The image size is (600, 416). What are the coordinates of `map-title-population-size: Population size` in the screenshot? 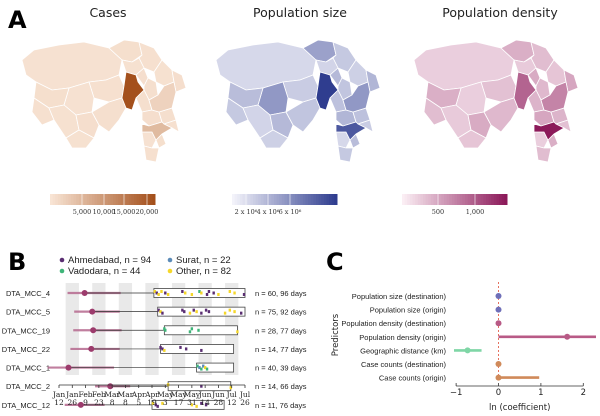 It's located at (300, 12).